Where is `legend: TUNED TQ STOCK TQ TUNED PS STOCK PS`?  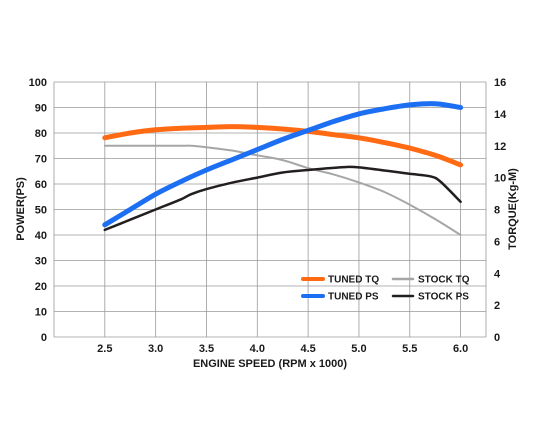 legend: TUNED TQ STOCK TQ TUNED PS STOCK PS is located at coordinates (385, 289).